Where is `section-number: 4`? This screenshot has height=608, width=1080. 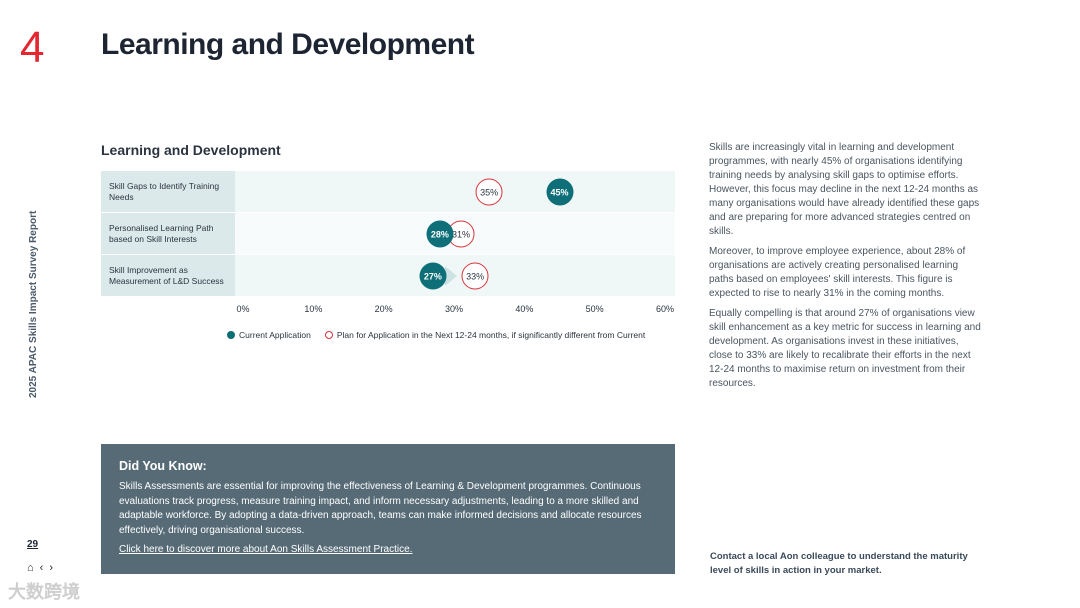
section-number: 4 is located at coordinates (32, 47).